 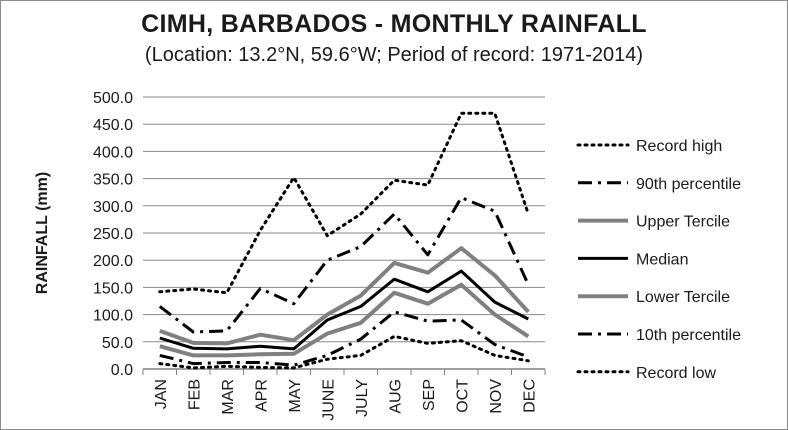 What do you see at coordinates (113, 207) in the screenshot?
I see `y-tick-label: 300.0` at bounding box center [113, 207].